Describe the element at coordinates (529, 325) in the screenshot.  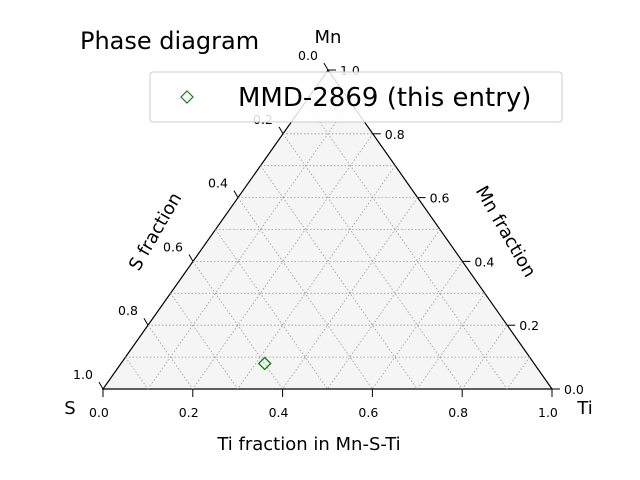
I see `right-tick-label: 0.2` at that location.